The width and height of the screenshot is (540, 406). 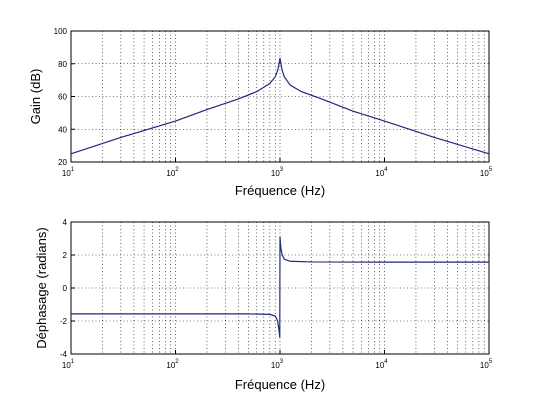 What do you see at coordinates (277, 364) in the screenshot?
I see `phase-x-tick-label: 10³` at bounding box center [277, 364].